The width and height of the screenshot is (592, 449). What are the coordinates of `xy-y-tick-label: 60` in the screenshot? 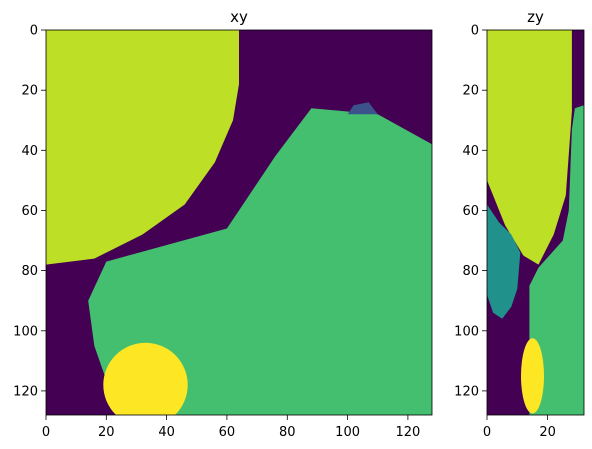 It's located at (29, 211).